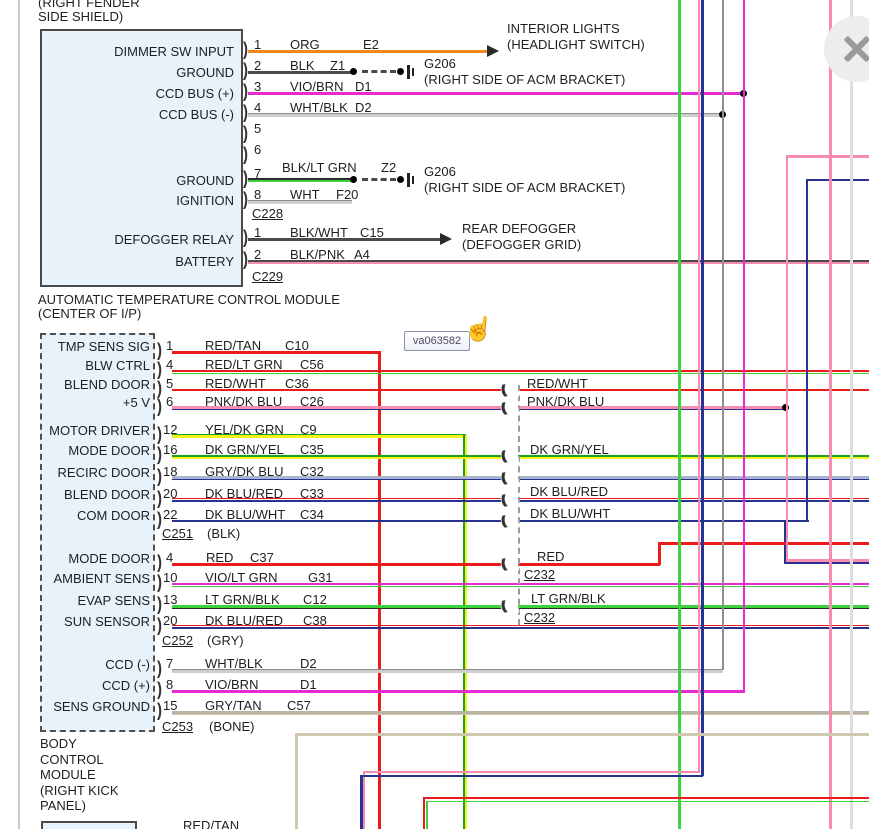 This screenshot has width=869, height=829. What do you see at coordinates (244, 429) in the screenshot?
I see `wire-color-label: YEL/DK GRN` at bounding box center [244, 429].